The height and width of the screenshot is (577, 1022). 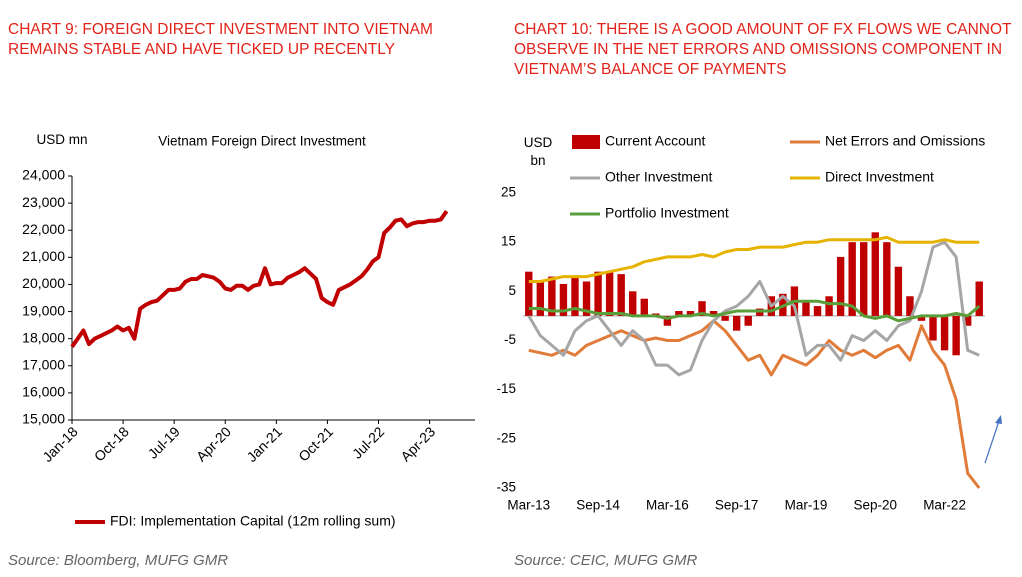 What do you see at coordinates (879, 177) in the screenshot?
I see `legend-label: Direct Investment` at bounding box center [879, 177].